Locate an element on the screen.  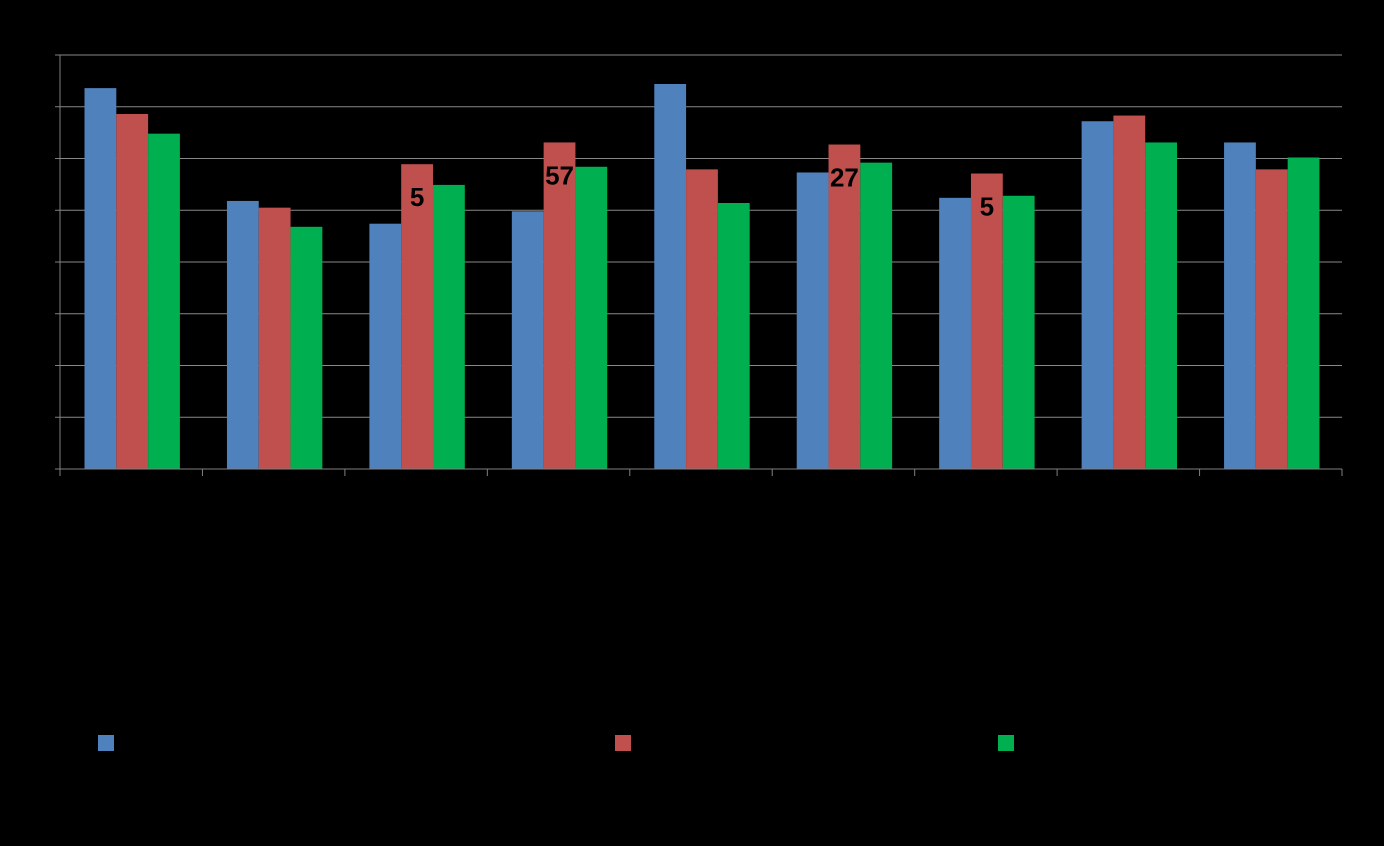
bar-series2-cat3 is located at coordinates (417, 316).